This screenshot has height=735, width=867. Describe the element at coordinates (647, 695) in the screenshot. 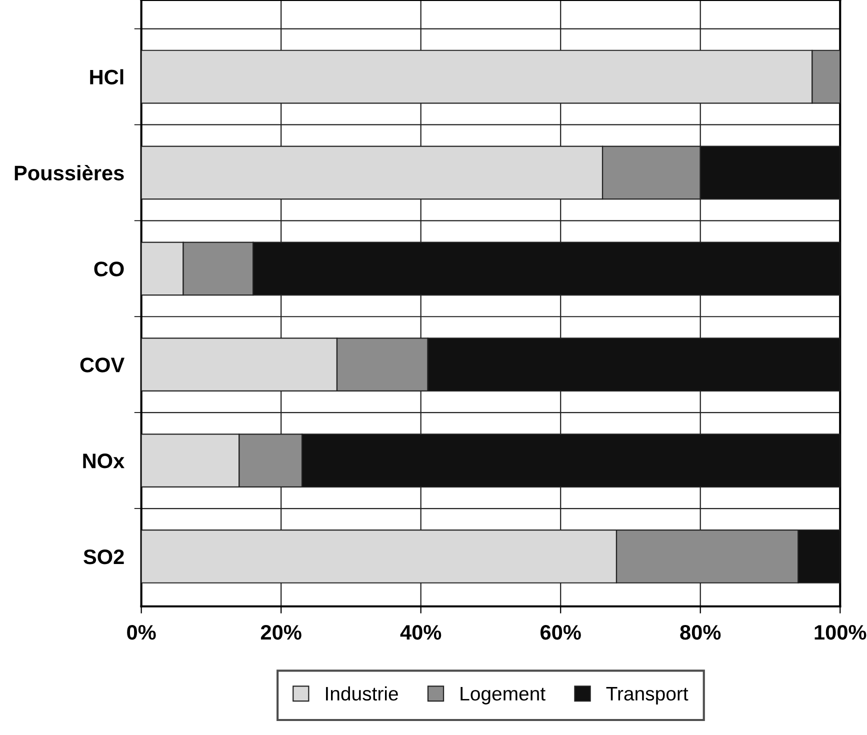

I see `legend-label: Transport` at that location.